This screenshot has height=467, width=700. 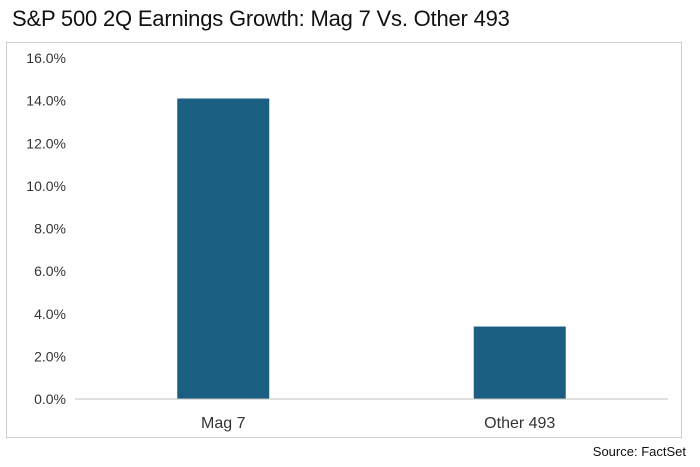 I want to click on y-axis-ticks: 0.0% 2.0% 4.0% 6.0% 8.0% 10.0% 12.0% 14.0% 16.0%, so click(x=46, y=228).